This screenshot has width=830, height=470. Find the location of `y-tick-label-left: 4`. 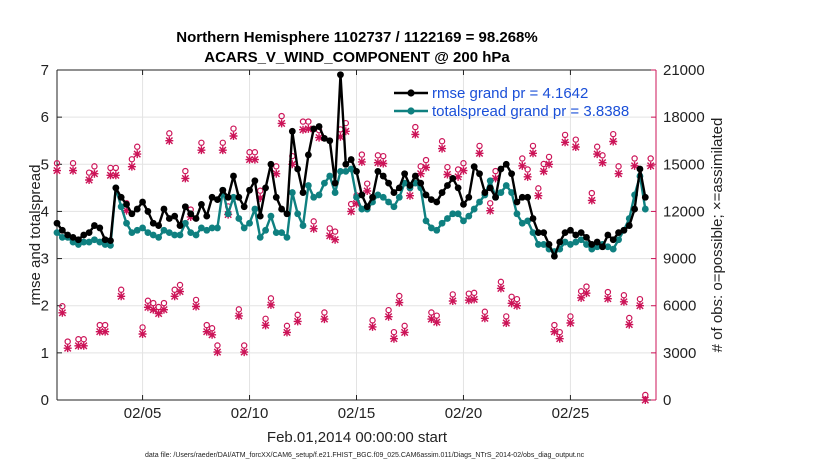

y-tick-label-left: 4 is located at coordinates (45, 211).